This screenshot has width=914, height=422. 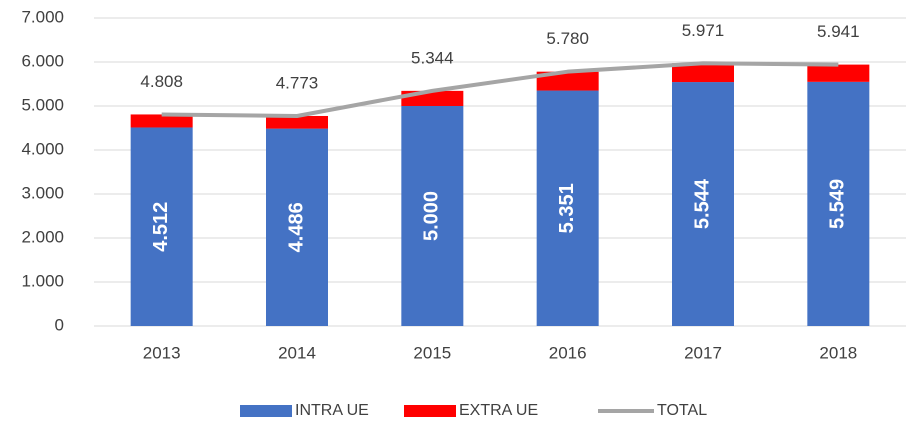 I want to click on x-tick-label: 2017, so click(x=703, y=352).